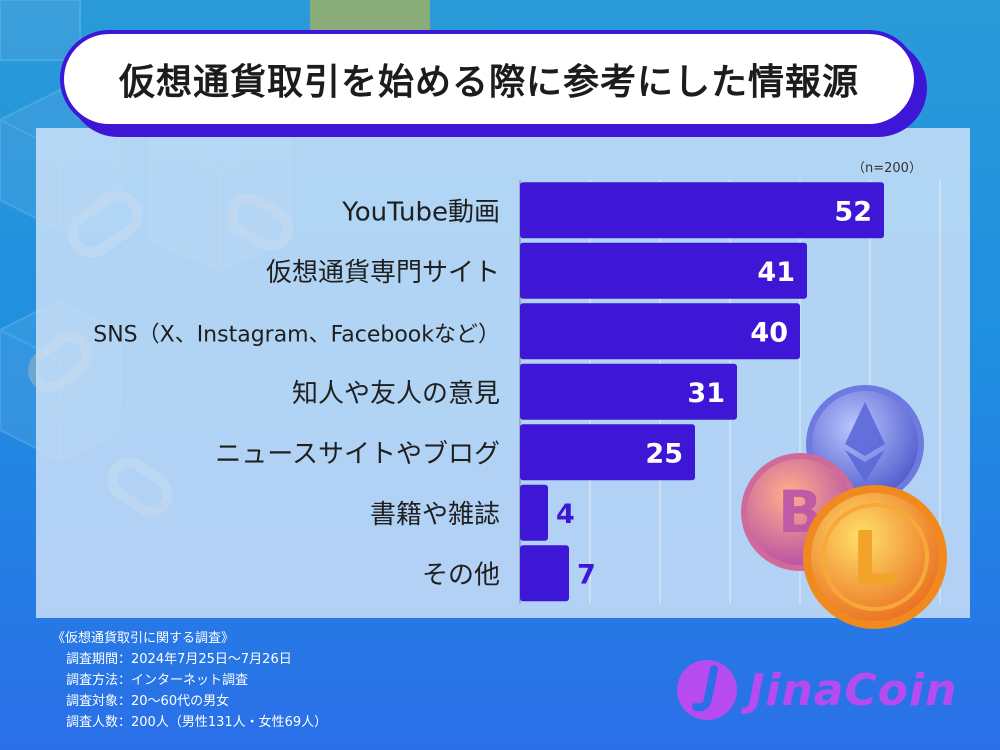 The width and height of the screenshot is (1000, 750). Describe the element at coordinates (296, 334) in the screenshot. I see `chart-category-label: SNS（X、Instagram、Facebookなど）` at that location.